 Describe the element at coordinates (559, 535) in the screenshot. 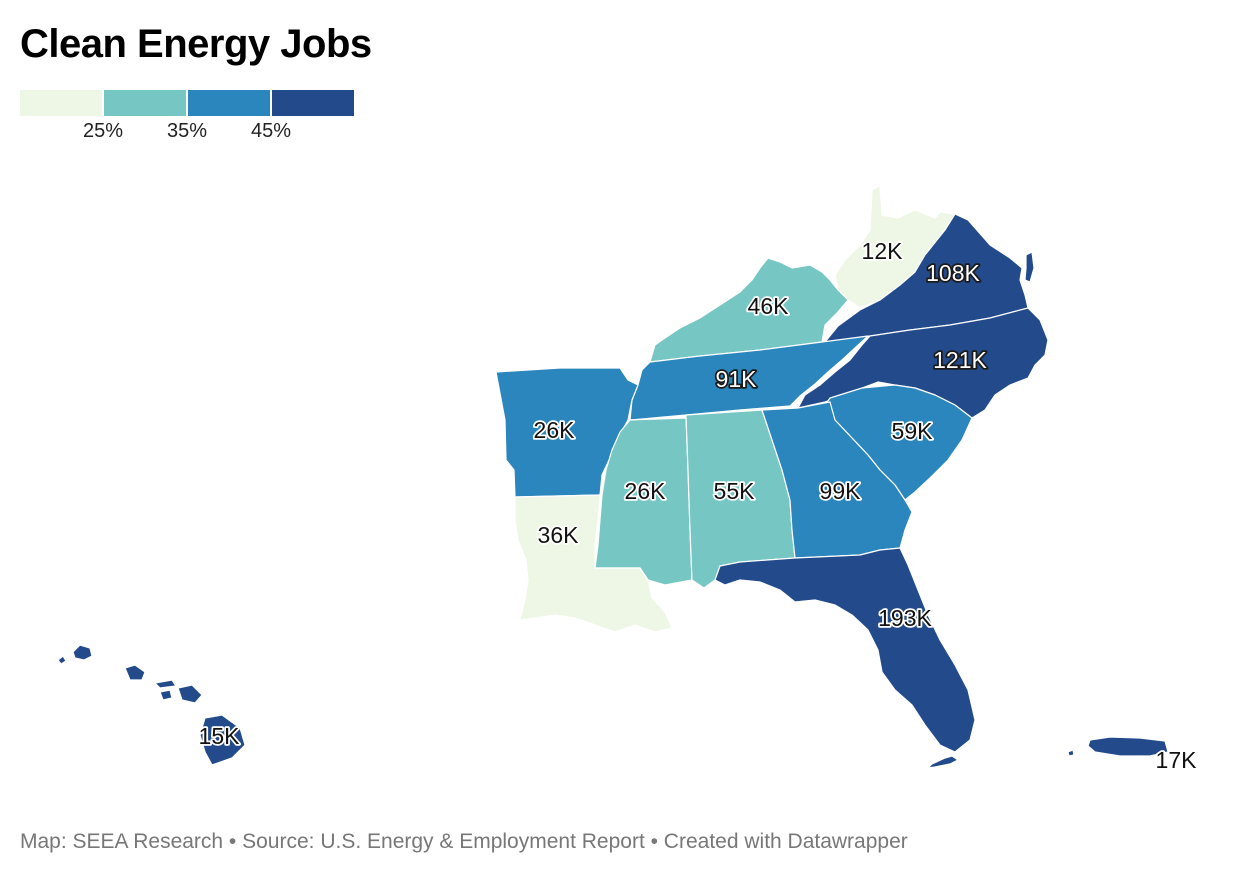

I see `label-la: 36K` at that location.